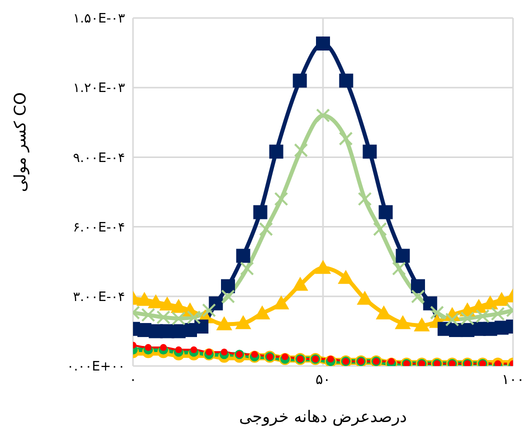 Image resolution: width=531 pixels, height=434 pixels. Describe the element at coordinates (95, 367) in the screenshot. I see `y-tick-label: ۰.۰۰E+۰۰` at that location.